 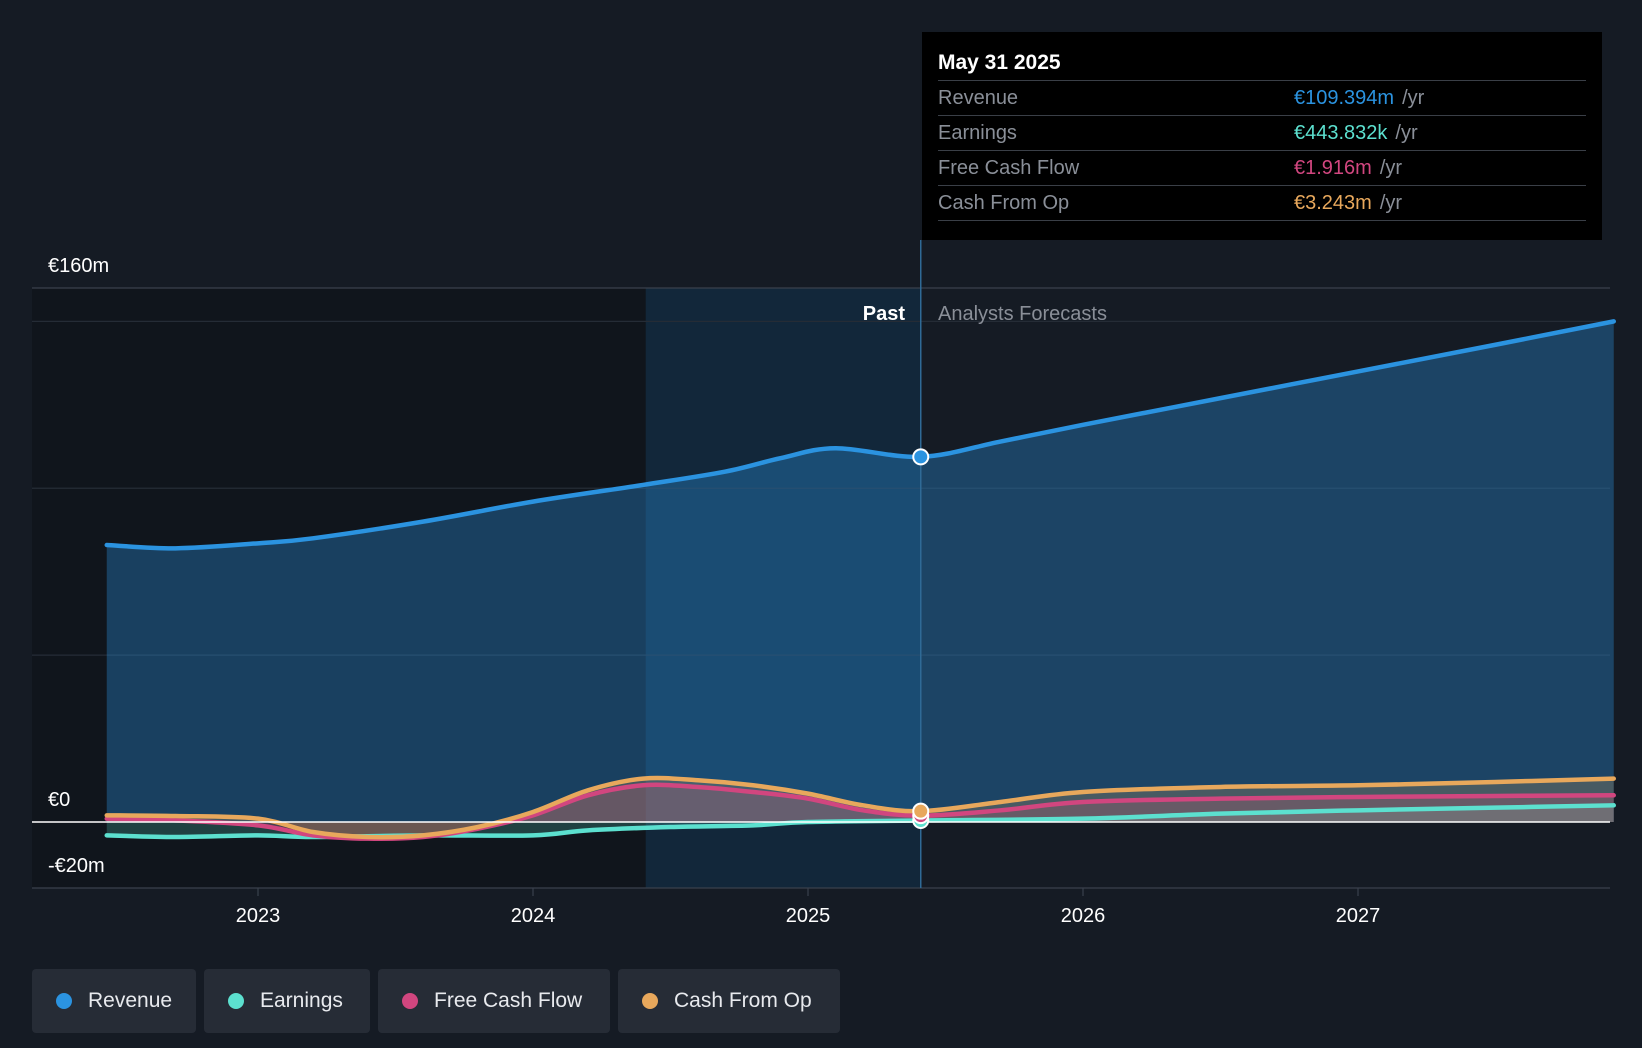 What do you see at coordinates (1333, 167) in the screenshot?
I see `tooltip-value: €1.916m` at bounding box center [1333, 167].